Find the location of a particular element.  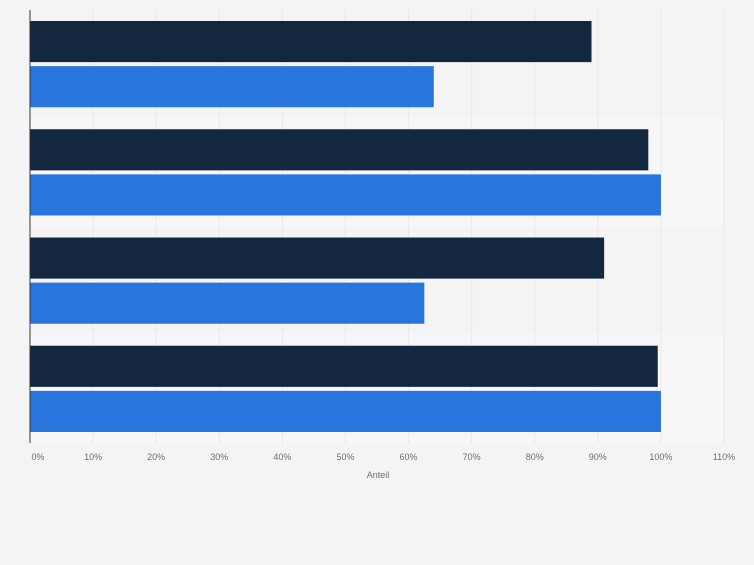

bar-s0-c0 is located at coordinates (311, 42).